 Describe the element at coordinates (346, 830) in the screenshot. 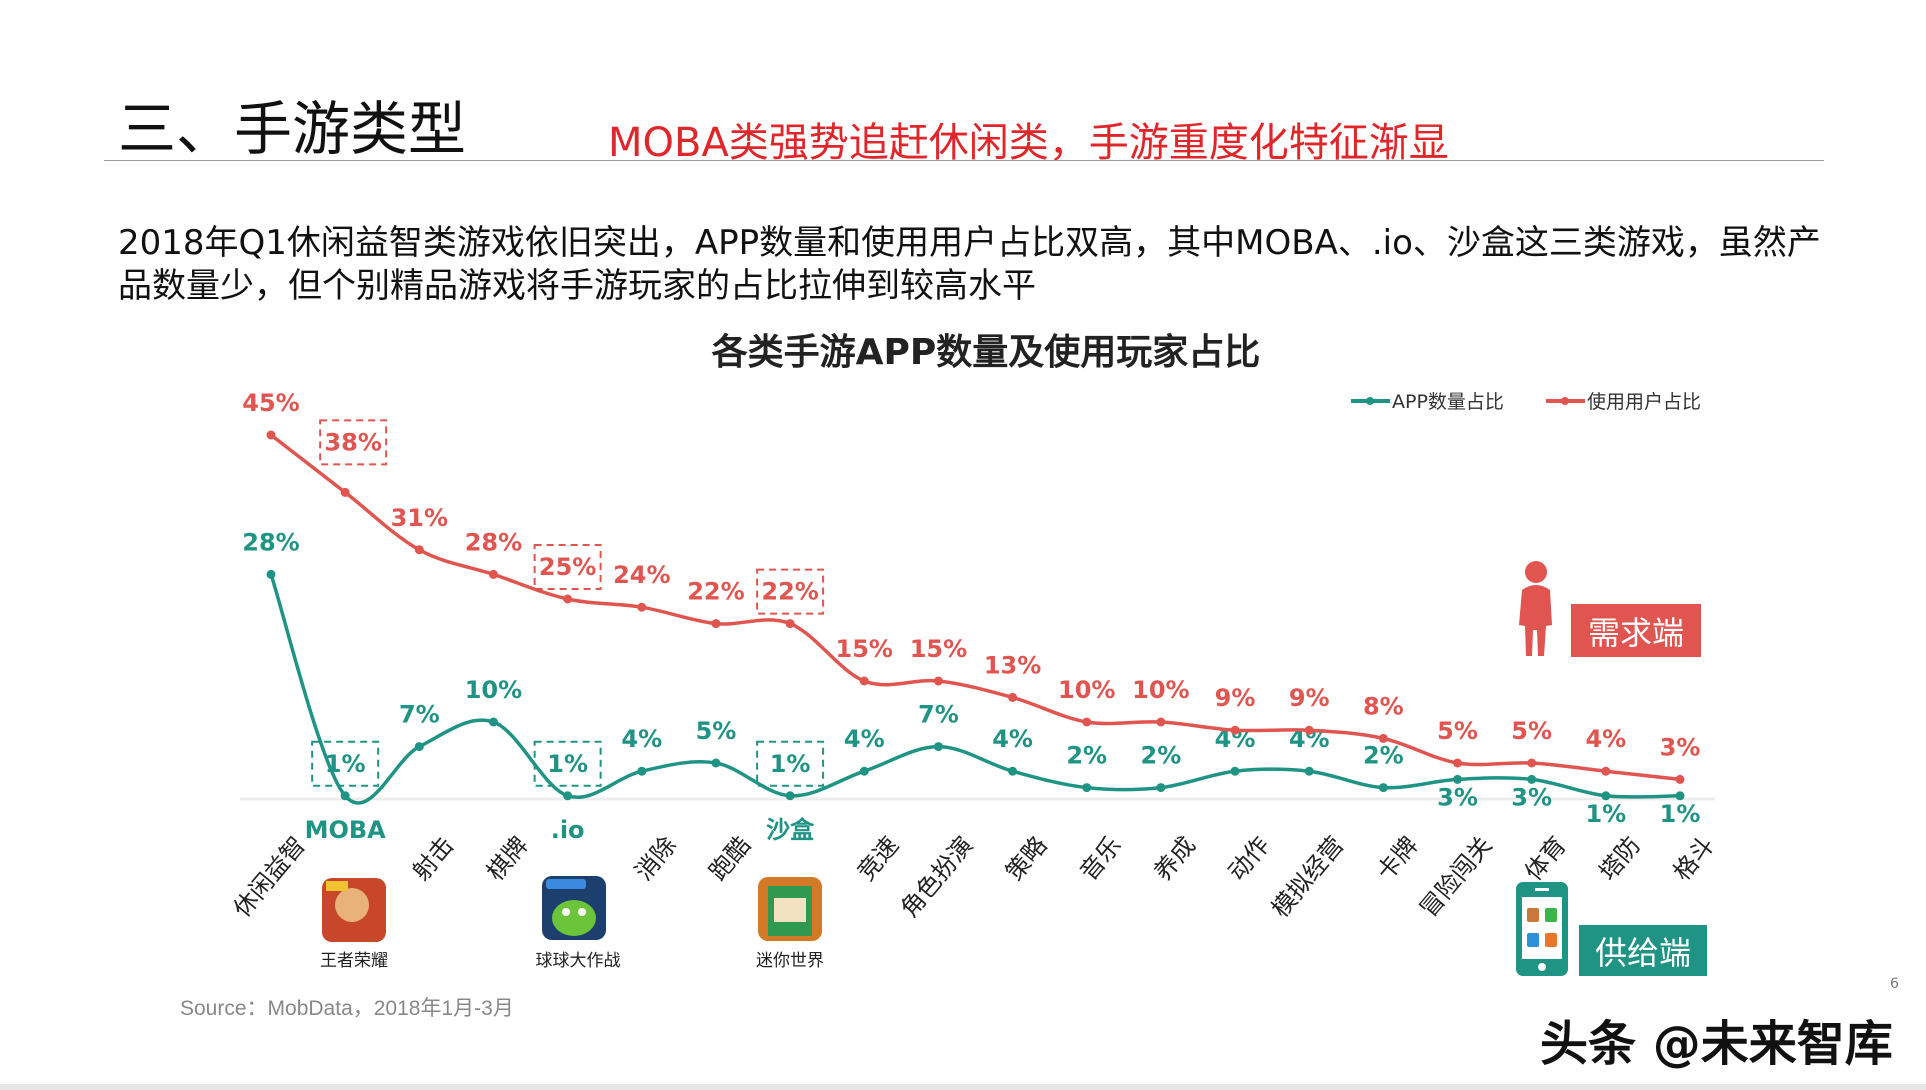

I see `category-label: MOBA` at that location.